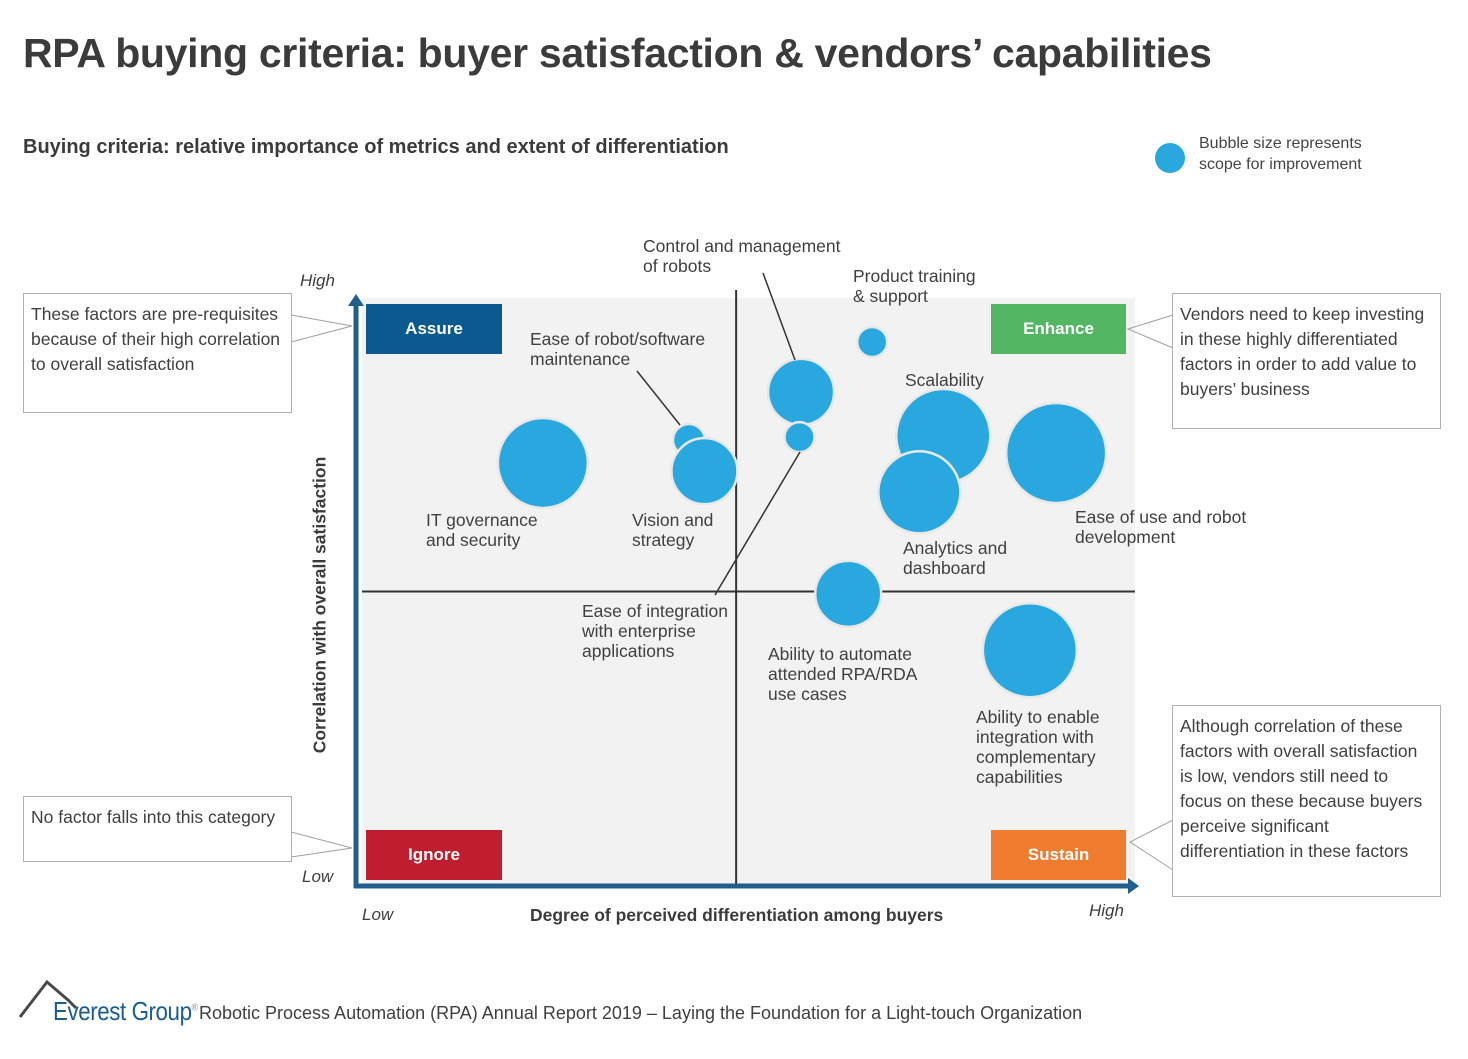  I want to click on everest-logo-mountain, so click(48, 998).